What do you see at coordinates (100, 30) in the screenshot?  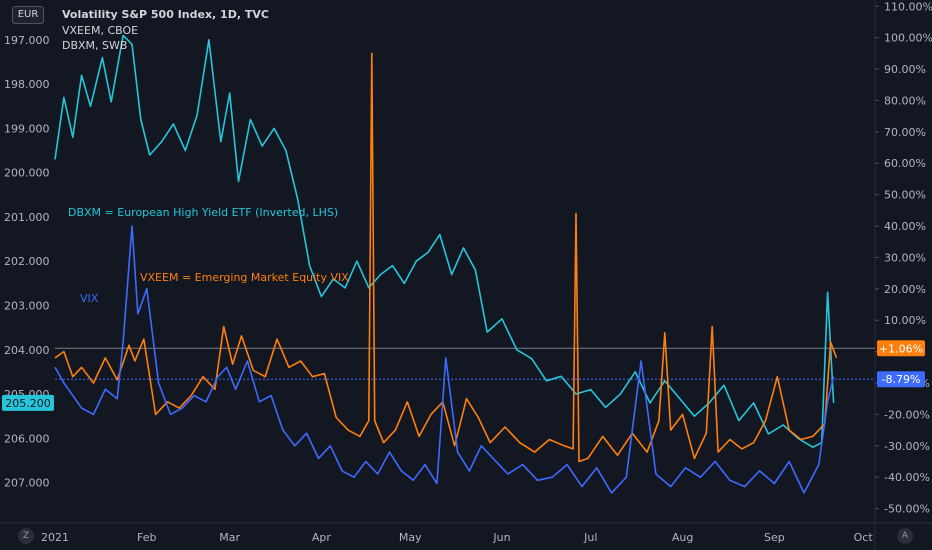 I see `legend-vxeem: VXEEM, CBOE` at bounding box center [100, 30].